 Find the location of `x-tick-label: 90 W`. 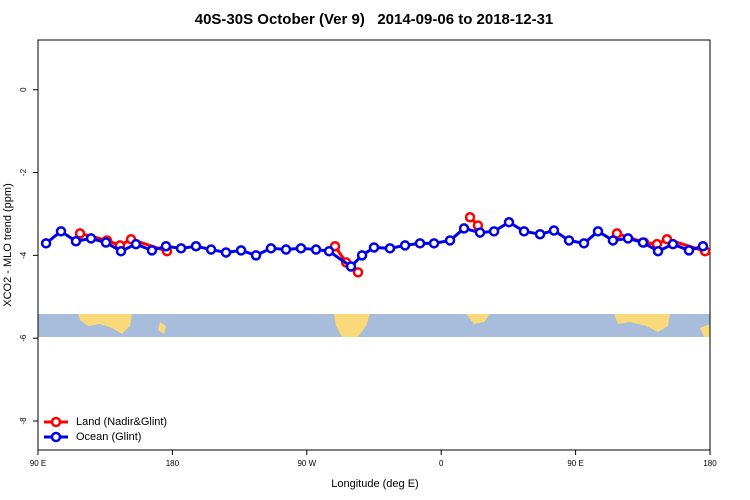

x-tick-label: 90 W is located at coordinates (306, 463).